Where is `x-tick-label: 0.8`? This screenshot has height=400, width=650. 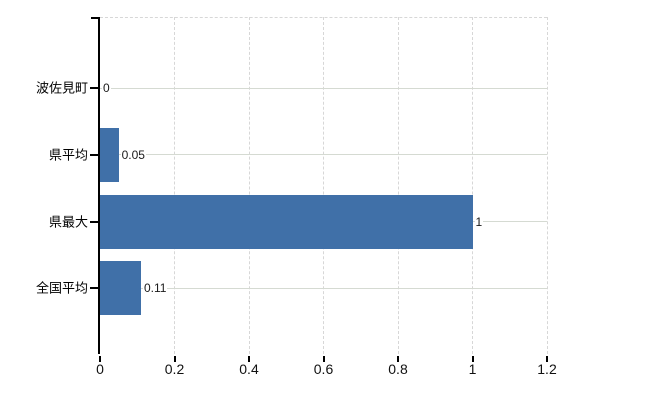
x-tick-label: 0.8 is located at coordinates (398, 369).